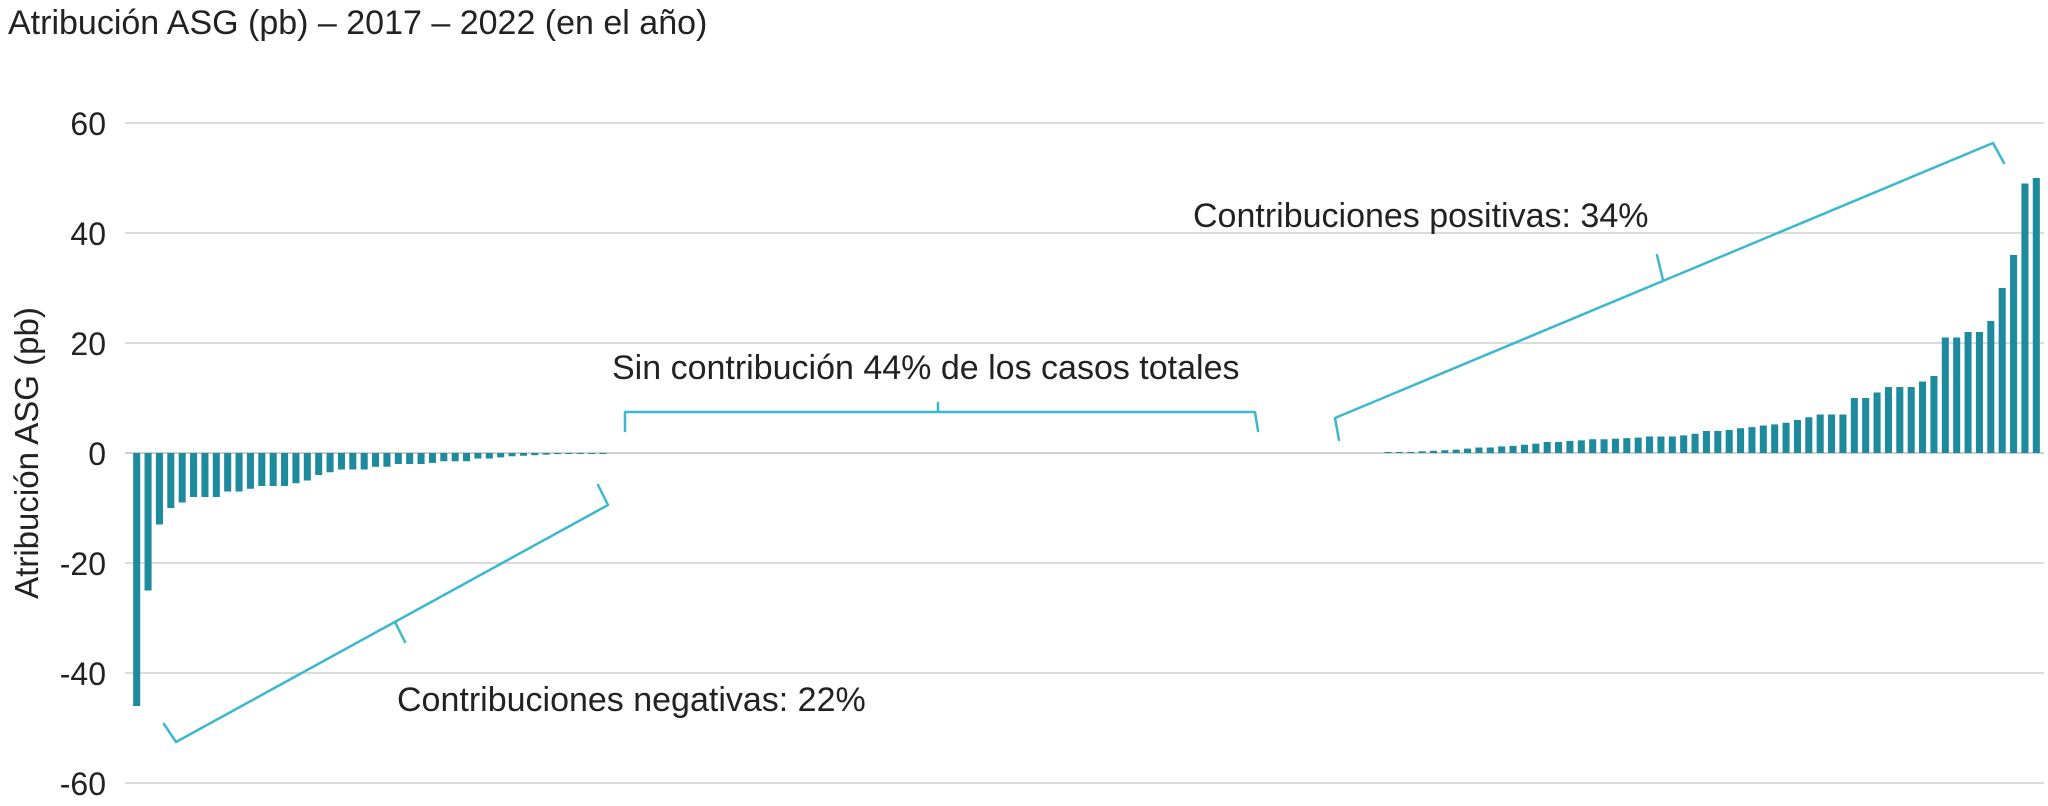 Image resolution: width=2048 pixels, height=806 pixels. Describe the element at coordinates (88, 234) in the screenshot. I see `y-tick-label: 40` at that location.